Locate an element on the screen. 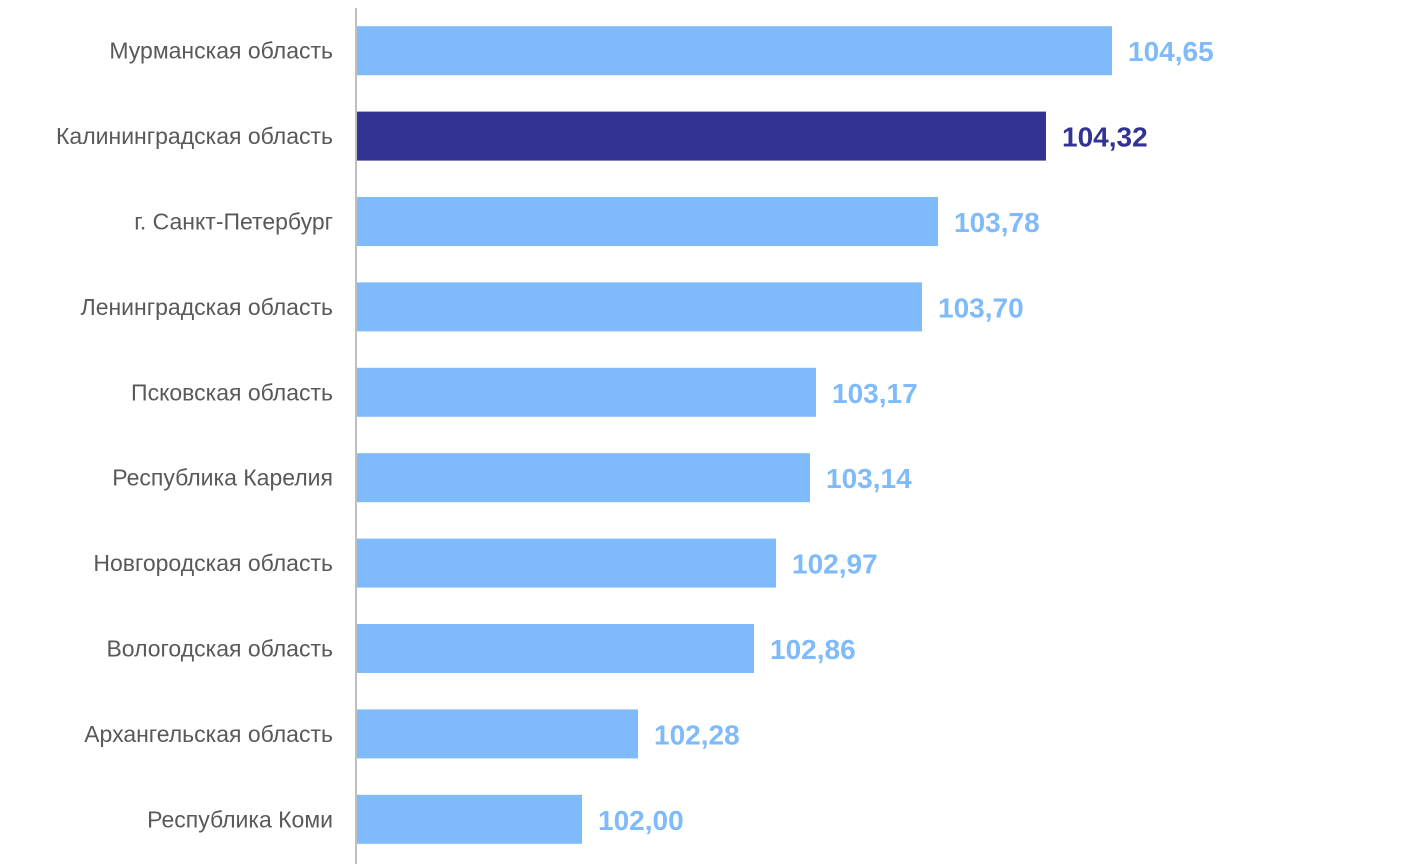 The height and width of the screenshot is (864, 1404). category-label: Республика Коми is located at coordinates (240, 819).